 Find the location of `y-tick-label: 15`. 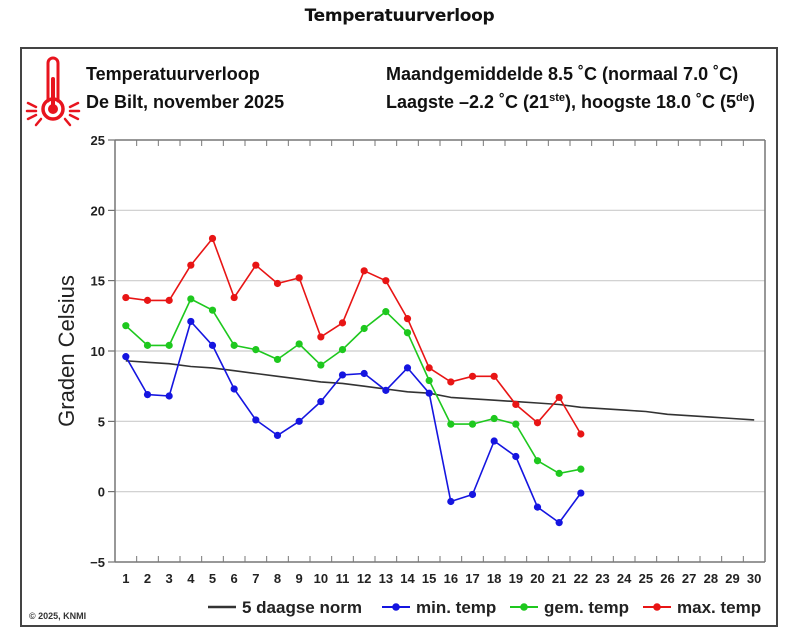

y-tick-label: 15 is located at coordinates (98, 281).